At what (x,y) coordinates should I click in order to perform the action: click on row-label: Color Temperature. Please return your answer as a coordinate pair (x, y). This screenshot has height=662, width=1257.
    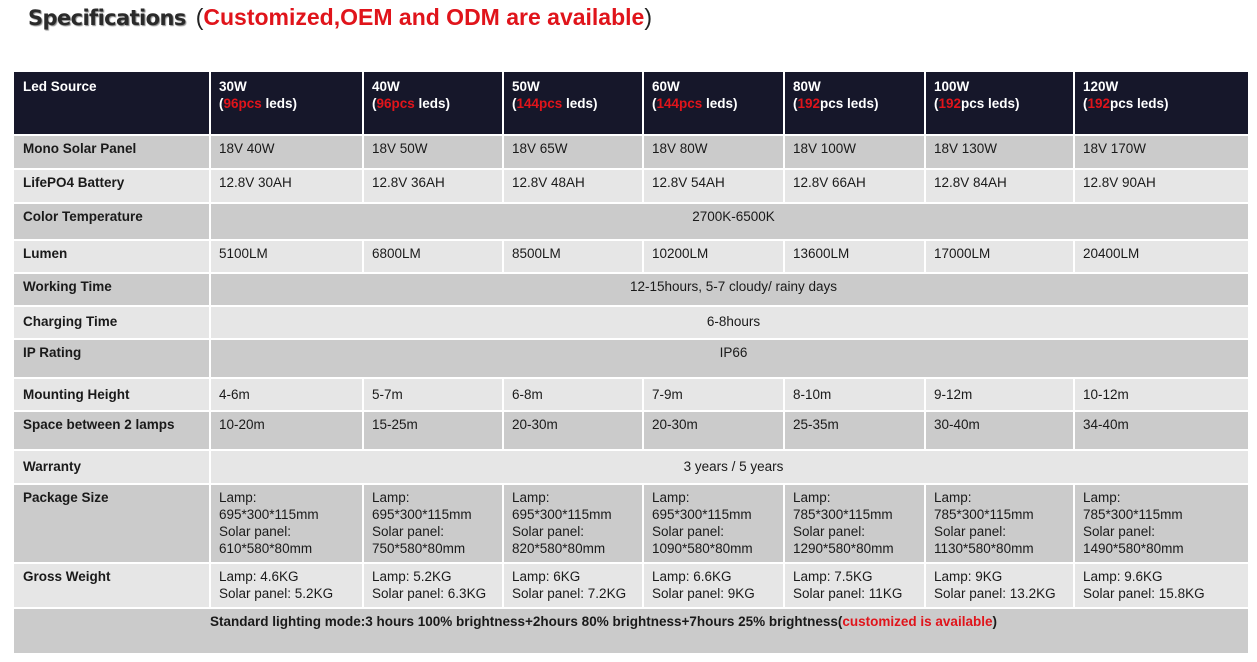
    Looking at the image, I should click on (112, 221).